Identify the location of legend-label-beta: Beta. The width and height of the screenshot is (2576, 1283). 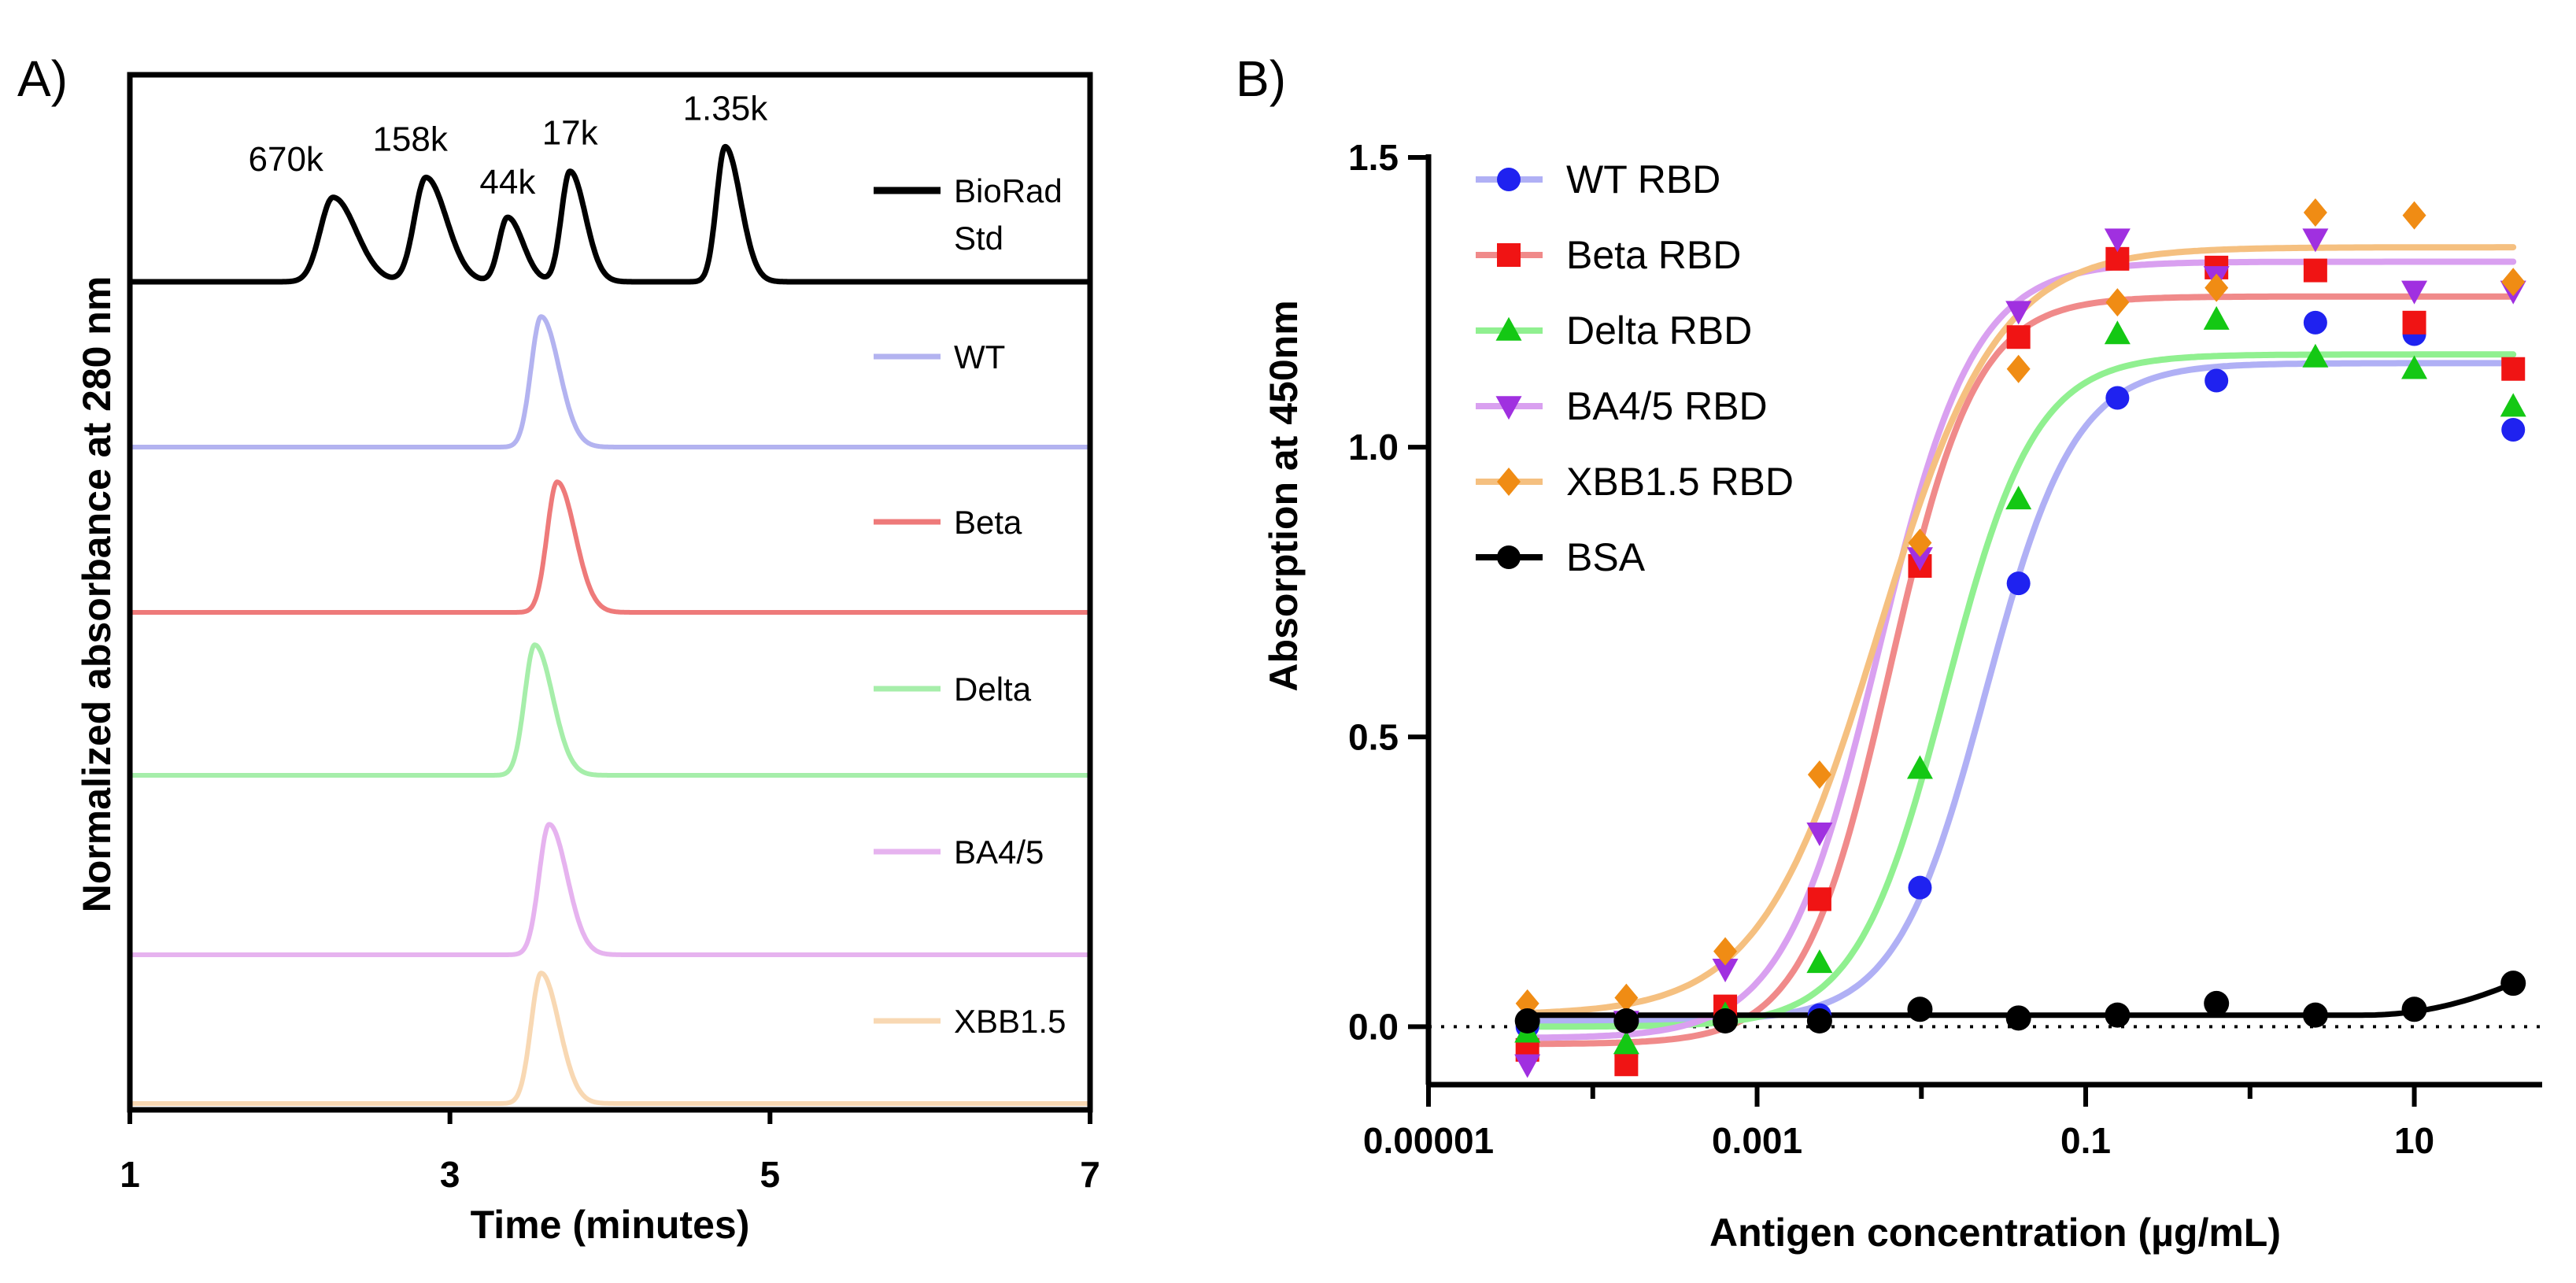
(988, 522).